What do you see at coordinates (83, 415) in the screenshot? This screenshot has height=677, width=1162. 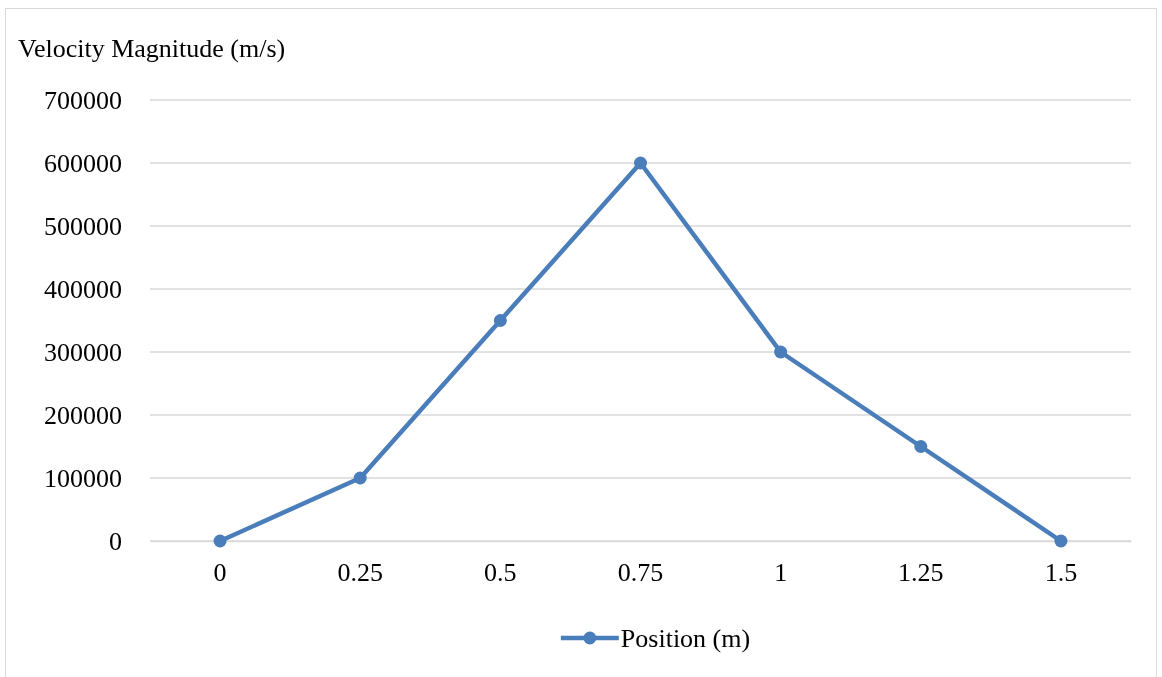 I see `y-tick-label: 200000` at bounding box center [83, 415].